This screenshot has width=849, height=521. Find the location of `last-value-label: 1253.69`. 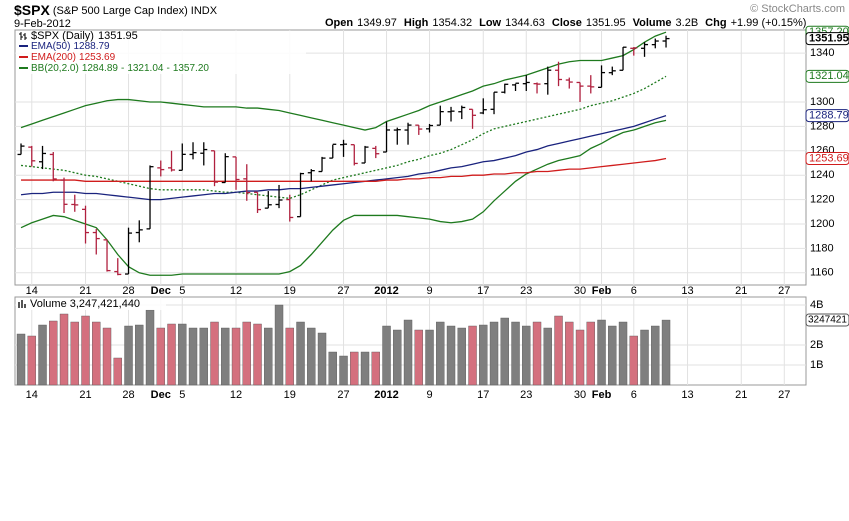

last-value-label: 1253.69 is located at coordinates (829, 158).